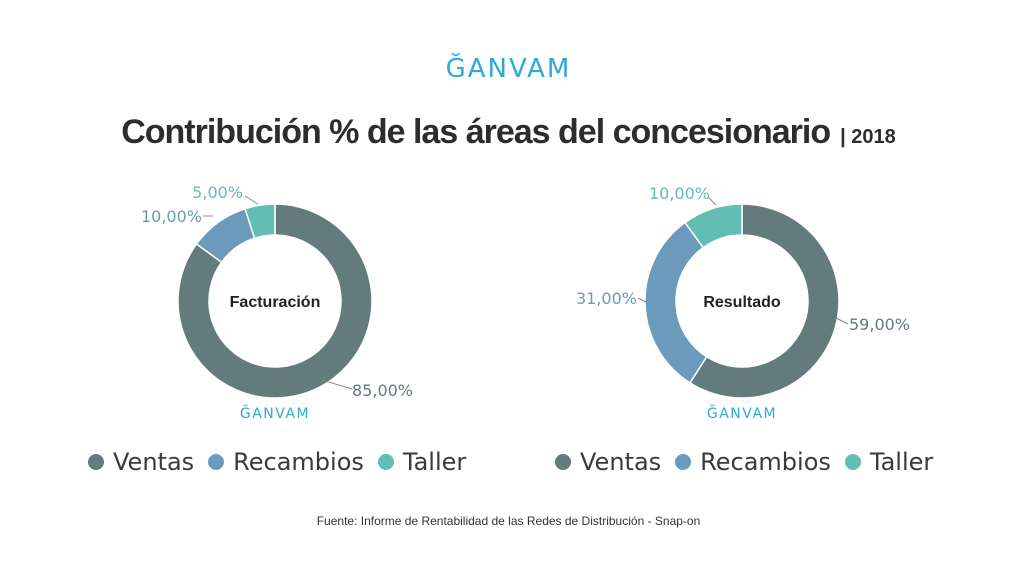 This screenshot has width=1017, height=579. What do you see at coordinates (676, 302) in the screenshot?
I see `slice-recambios` at bounding box center [676, 302].